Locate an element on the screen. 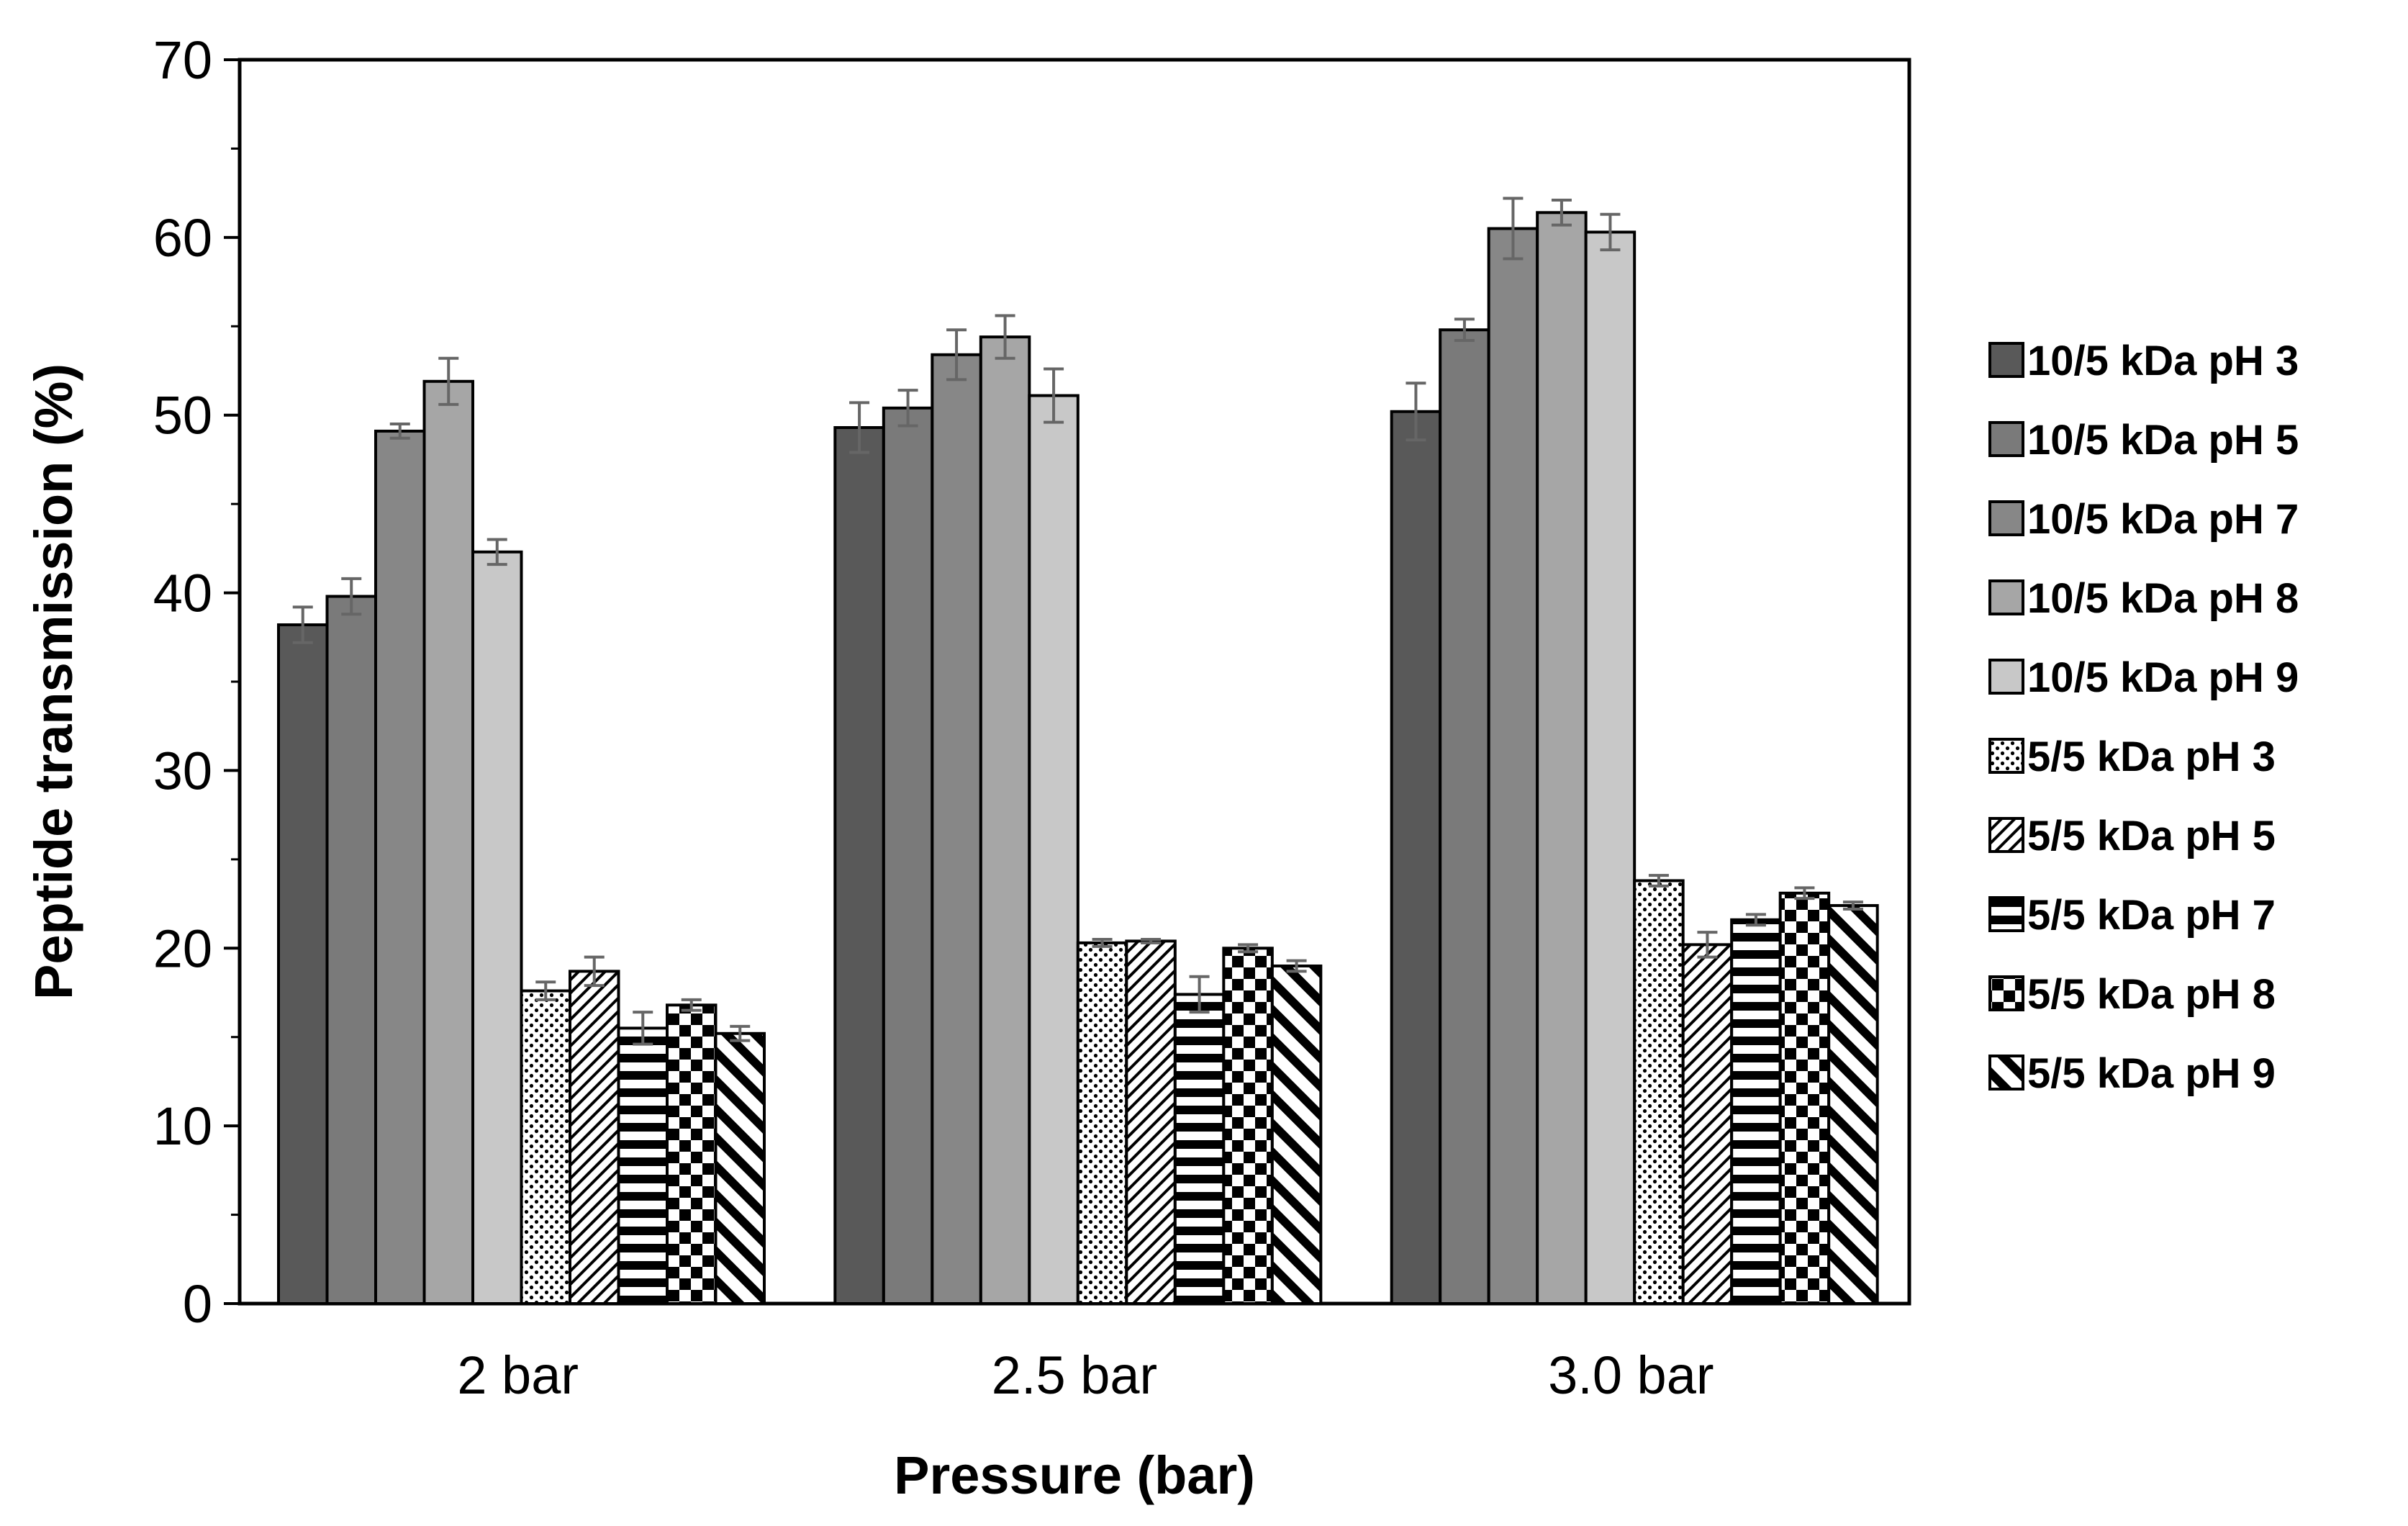 Image resolution: width=2408 pixels, height=1526 pixels. y-tick-label: 30 is located at coordinates (182, 770).